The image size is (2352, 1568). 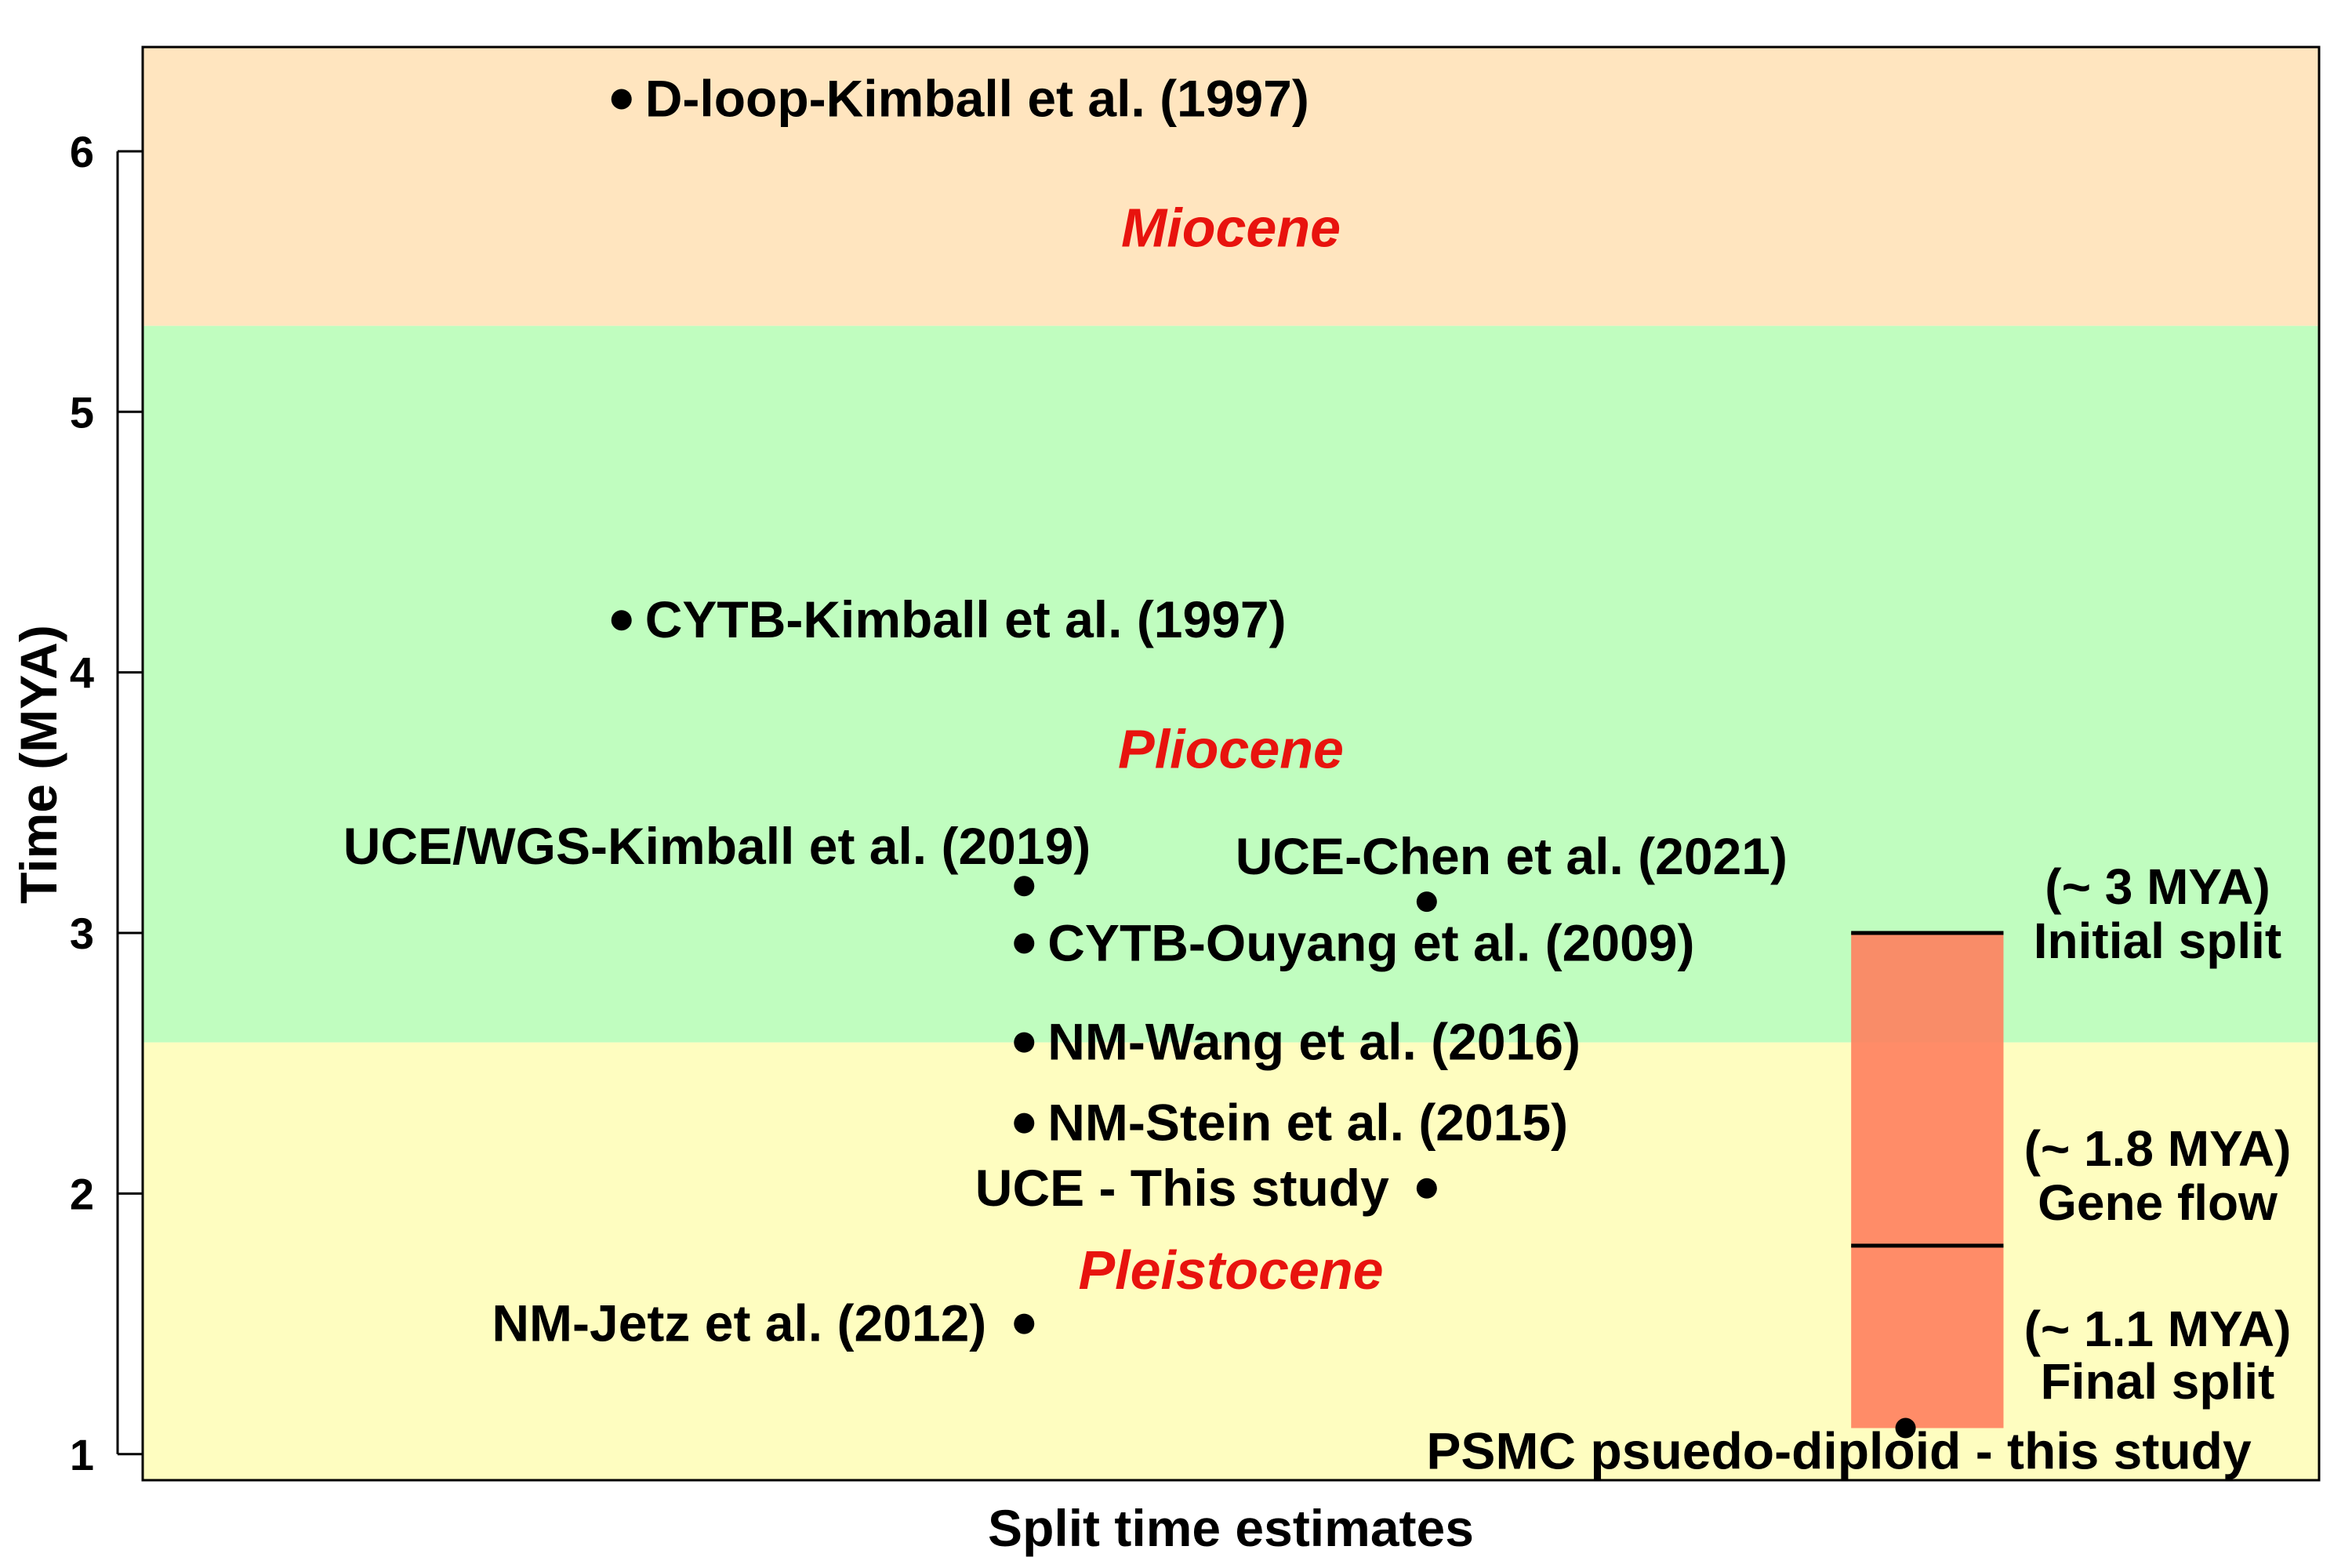 What do you see at coordinates (966, 619) in the screenshot?
I see `data-point-label-1: CYTB-Kimball et al. (1997)` at bounding box center [966, 619].